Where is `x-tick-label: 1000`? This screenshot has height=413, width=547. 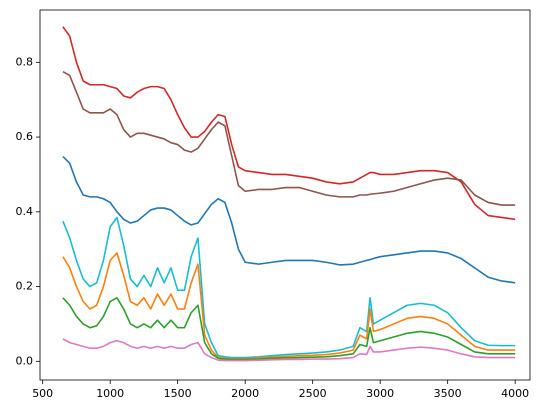 x-tick-label: 1000 is located at coordinates (110, 393).